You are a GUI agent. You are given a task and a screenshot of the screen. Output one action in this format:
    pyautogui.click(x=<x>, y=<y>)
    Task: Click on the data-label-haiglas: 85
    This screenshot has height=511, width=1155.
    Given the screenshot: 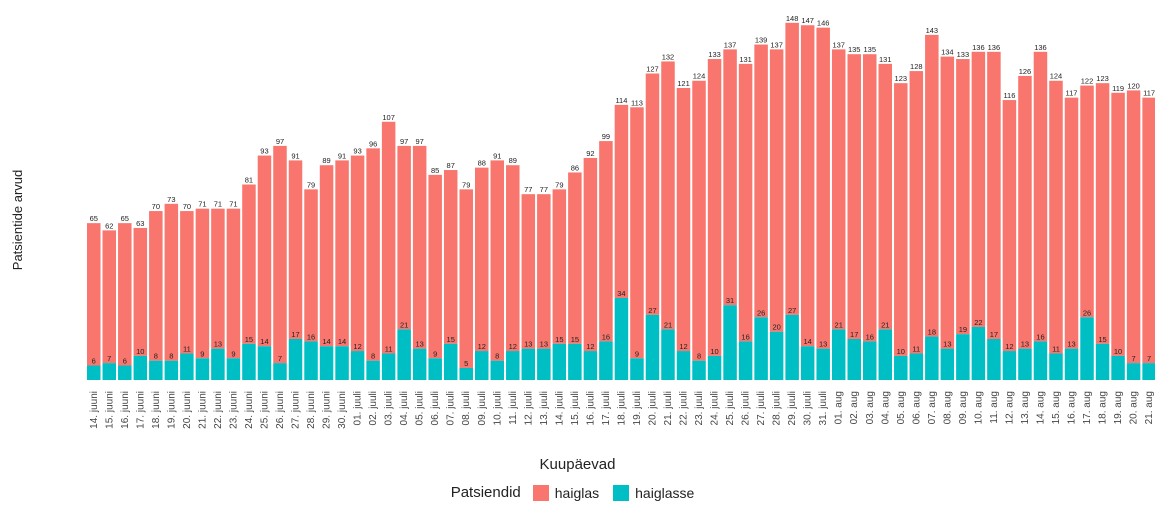 What is the action you would take?
    pyautogui.click(x=435, y=170)
    